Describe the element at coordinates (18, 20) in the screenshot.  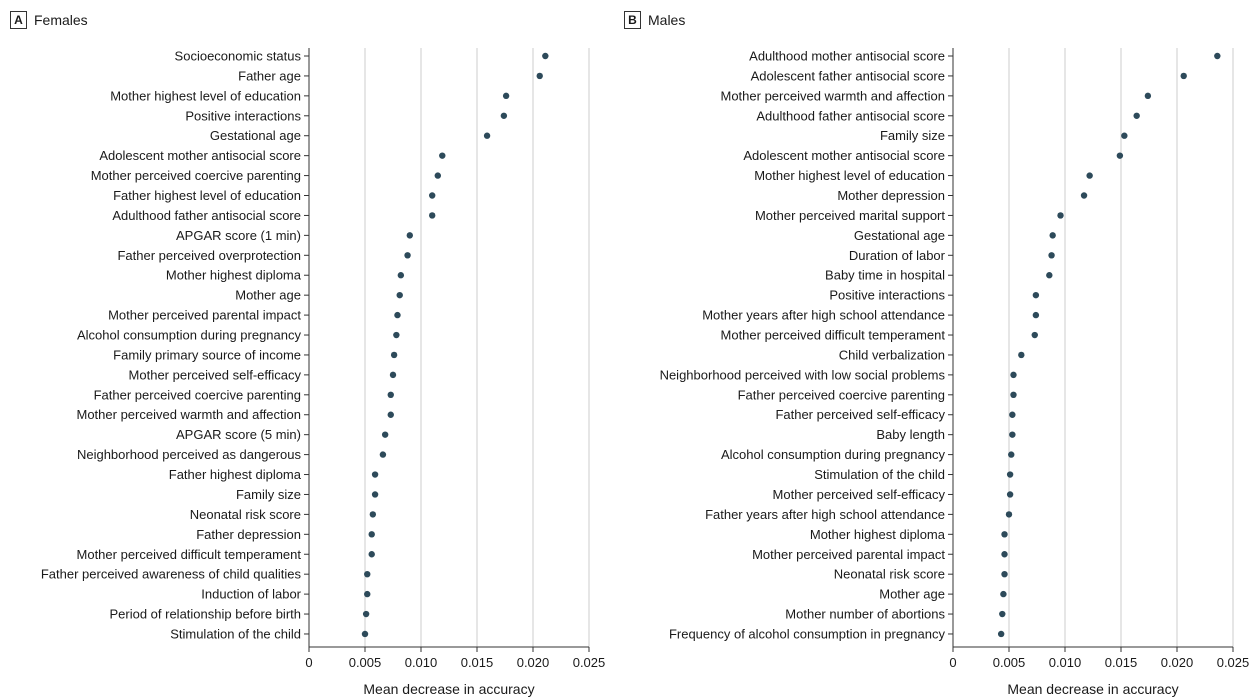
I see `panel-a-letter: A` at that location.